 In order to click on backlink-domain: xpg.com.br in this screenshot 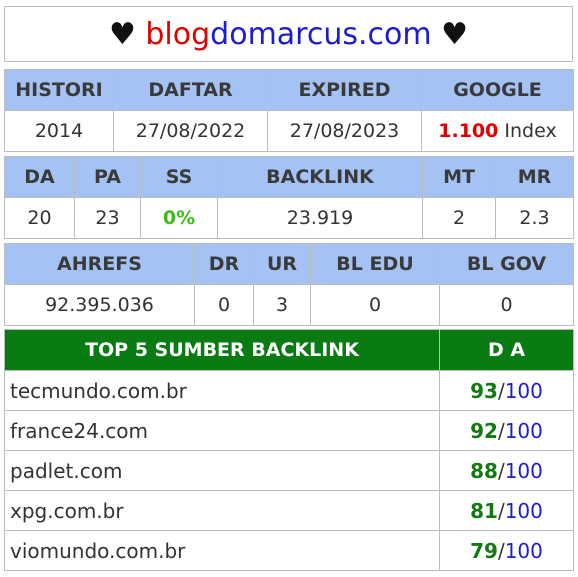, I will do `click(222, 510)`.